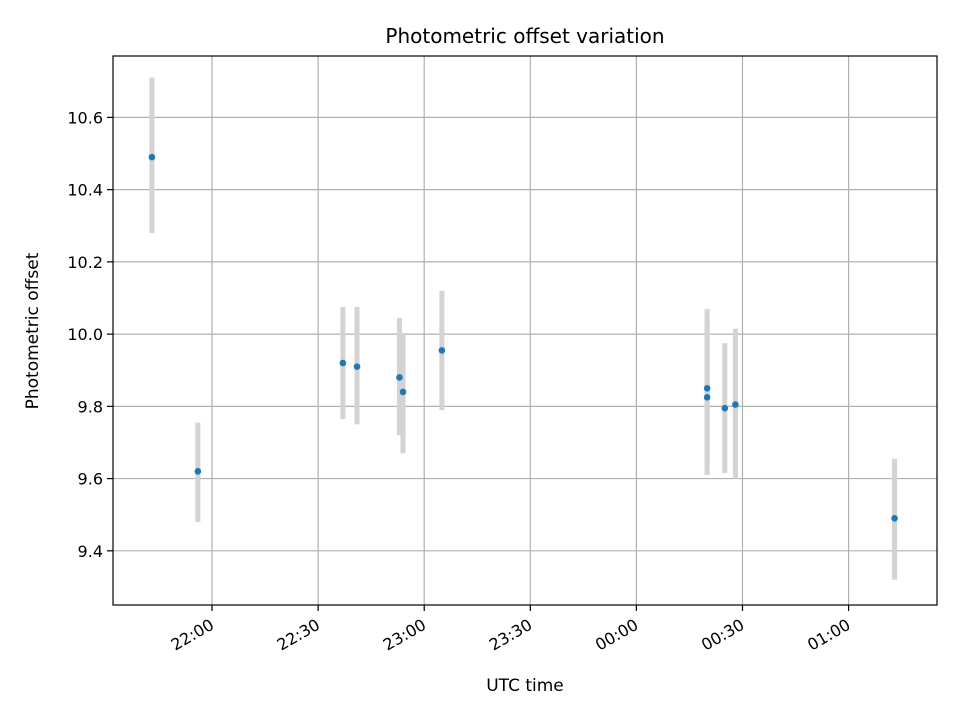 The width and height of the screenshot is (960, 720). Describe the element at coordinates (90, 406) in the screenshot. I see `y-tick-label: 9.8` at that location.